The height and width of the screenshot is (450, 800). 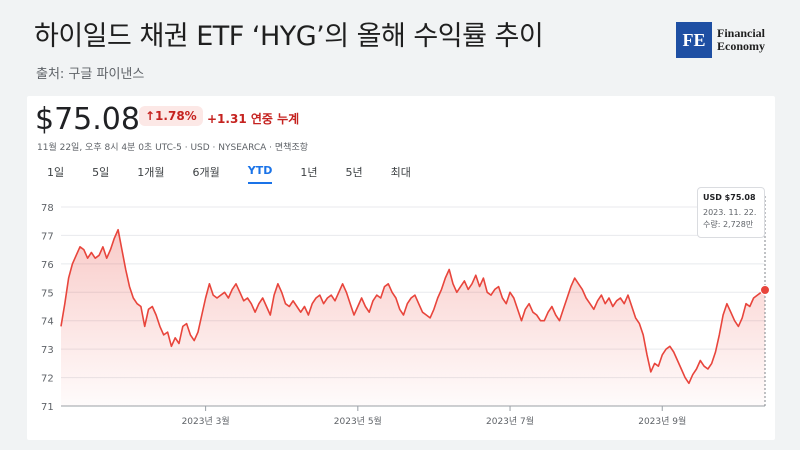 I want to click on x-tick-label: 2023년 7월, so click(x=510, y=421).